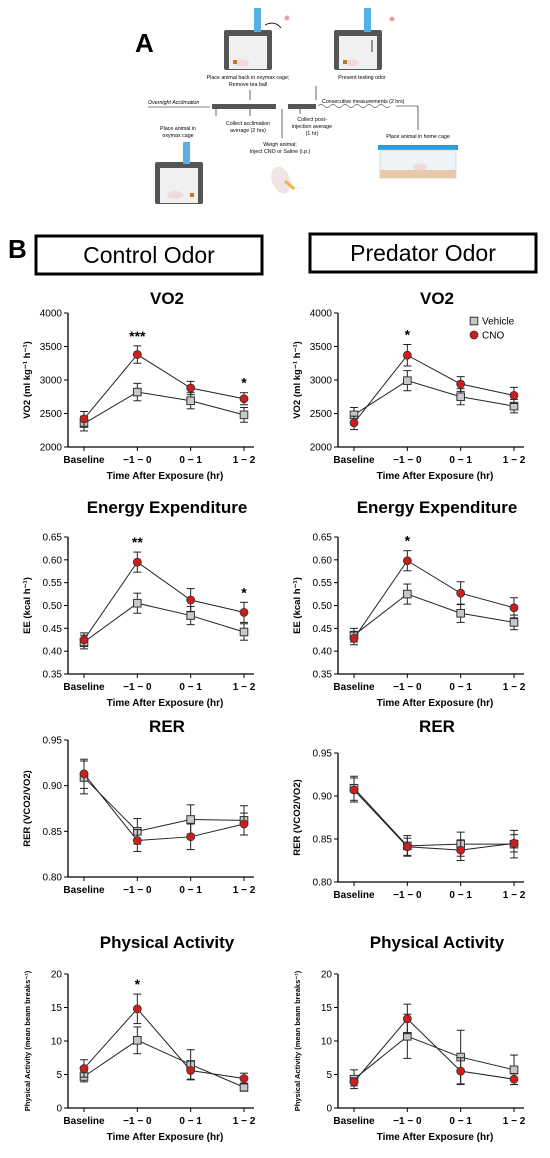  Describe the element at coordinates (321, 314) in the screenshot. I see `y-tick-label: 4000` at that location.